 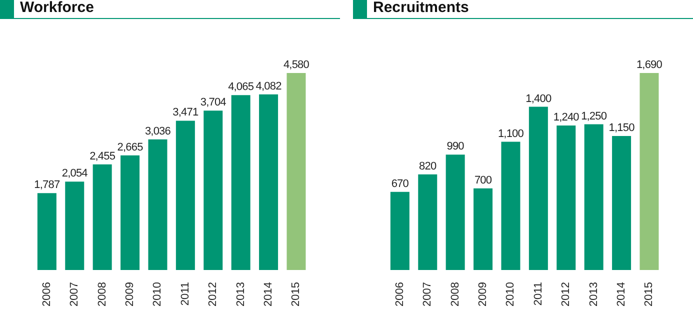 I want to click on data-label: 2,054, so click(x=75, y=174).